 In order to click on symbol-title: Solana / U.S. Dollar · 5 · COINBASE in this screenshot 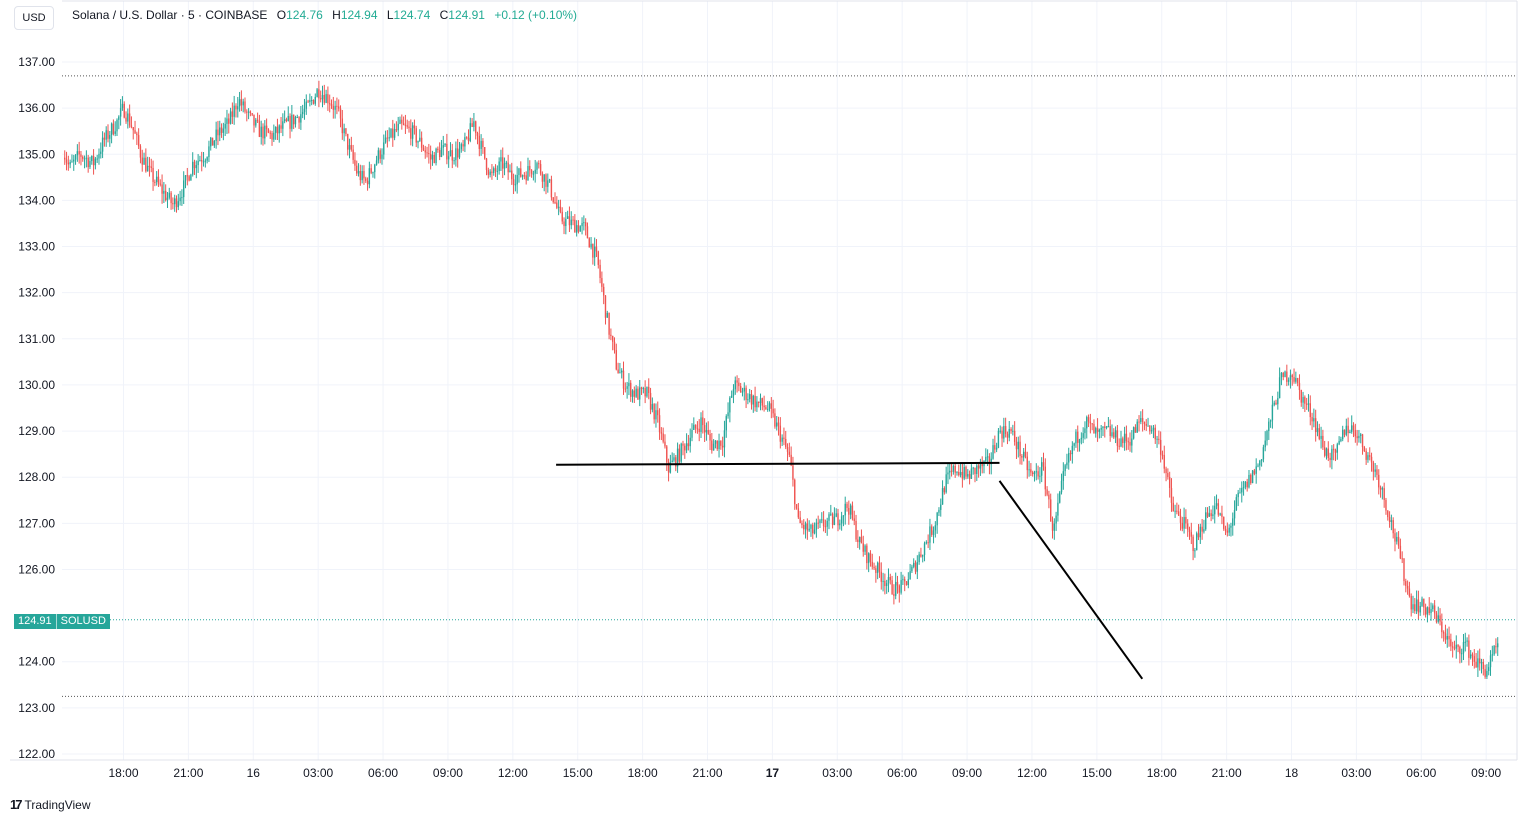, I will do `click(170, 15)`.